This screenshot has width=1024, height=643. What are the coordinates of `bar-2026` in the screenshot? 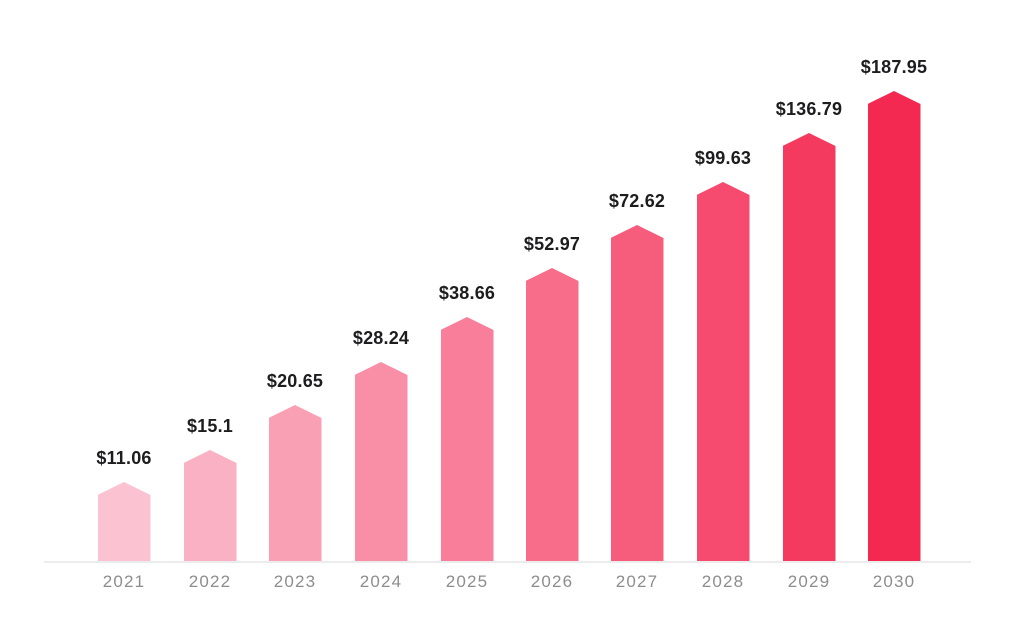 It's located at (552, 414).